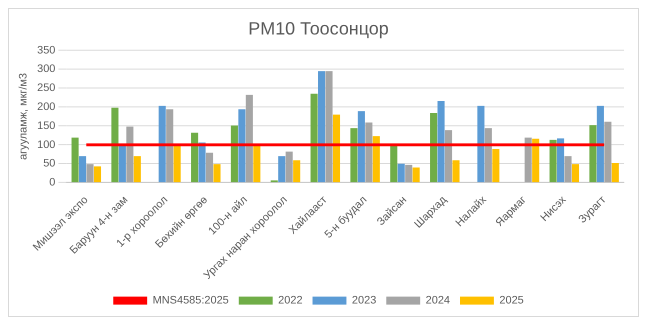  What do you see at coordinates (46, 107) in the screenshot?
I see `y-tick-label: 200` at bounding box center [46, 107].